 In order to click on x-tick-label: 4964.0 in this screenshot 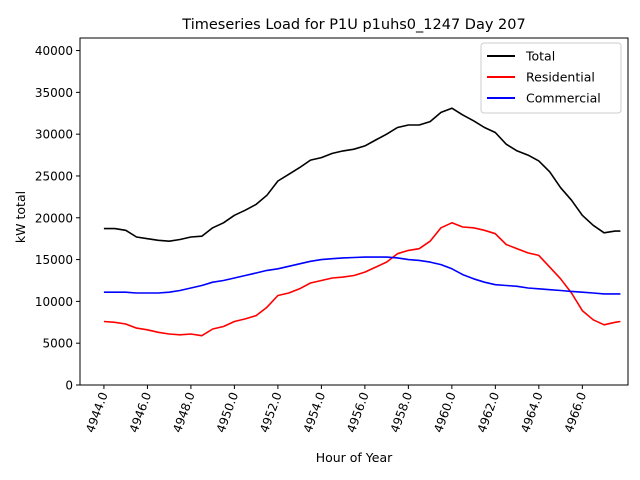, I will do `click(532, 412)`.